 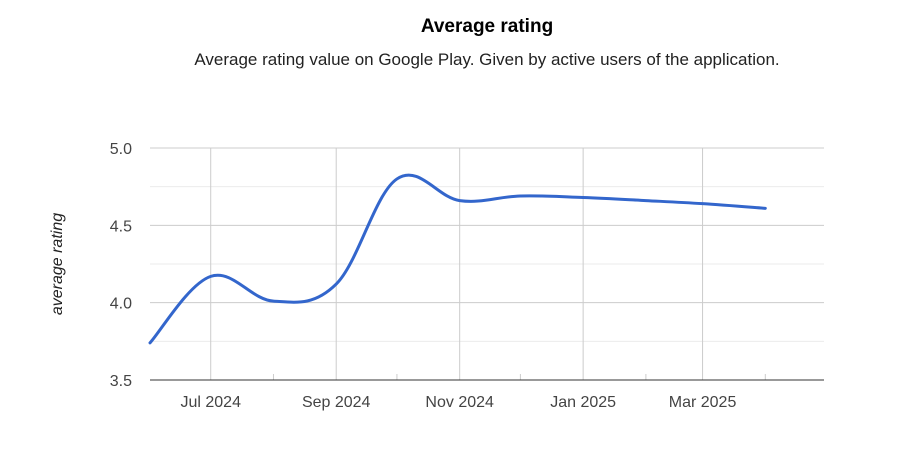 What do you see at coordinates (487, 26) in the screenshot?
I see `chart-title: Average rating` at bounding box center [487, 26].